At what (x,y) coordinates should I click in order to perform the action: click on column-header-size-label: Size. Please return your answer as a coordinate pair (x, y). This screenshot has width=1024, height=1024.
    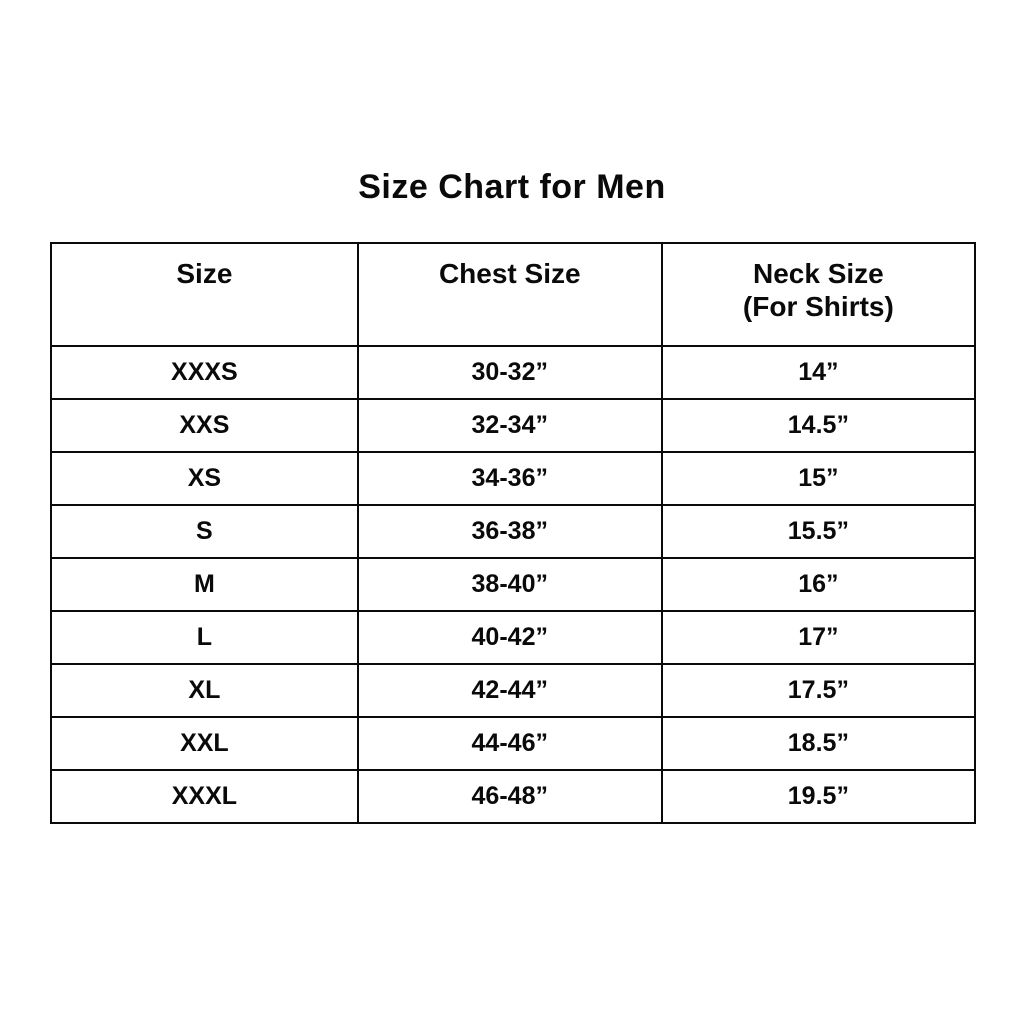
    Looking at the image, I should click on (204, 273).